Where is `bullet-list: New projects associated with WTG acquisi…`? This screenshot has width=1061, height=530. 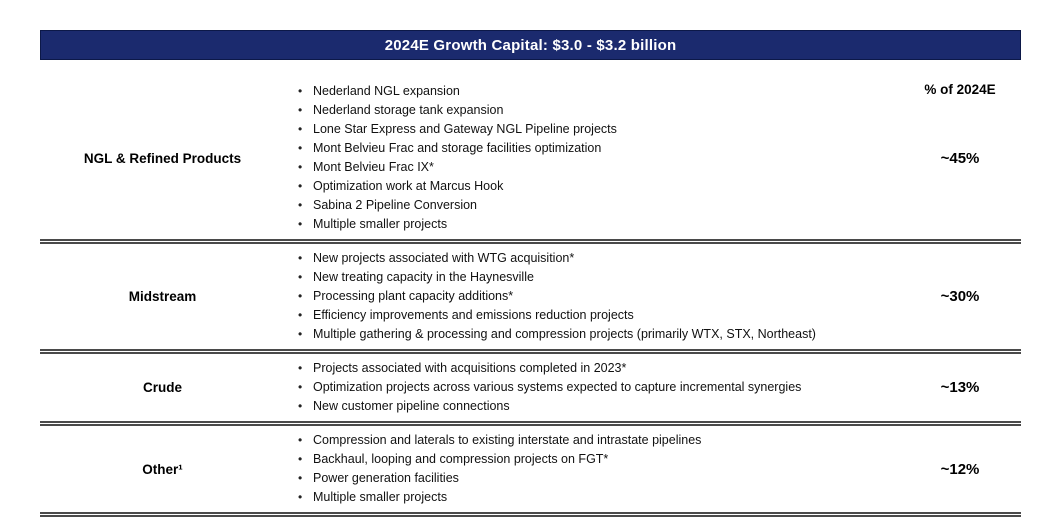 bullet-list: New projects associated with WTG acquisi… is located at coordinates (592, 296).